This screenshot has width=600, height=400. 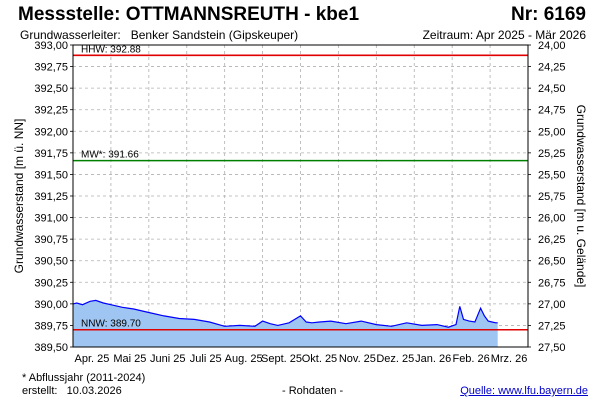 I want to click on y-tick-label: 391,75, so click(x=51, y=154).